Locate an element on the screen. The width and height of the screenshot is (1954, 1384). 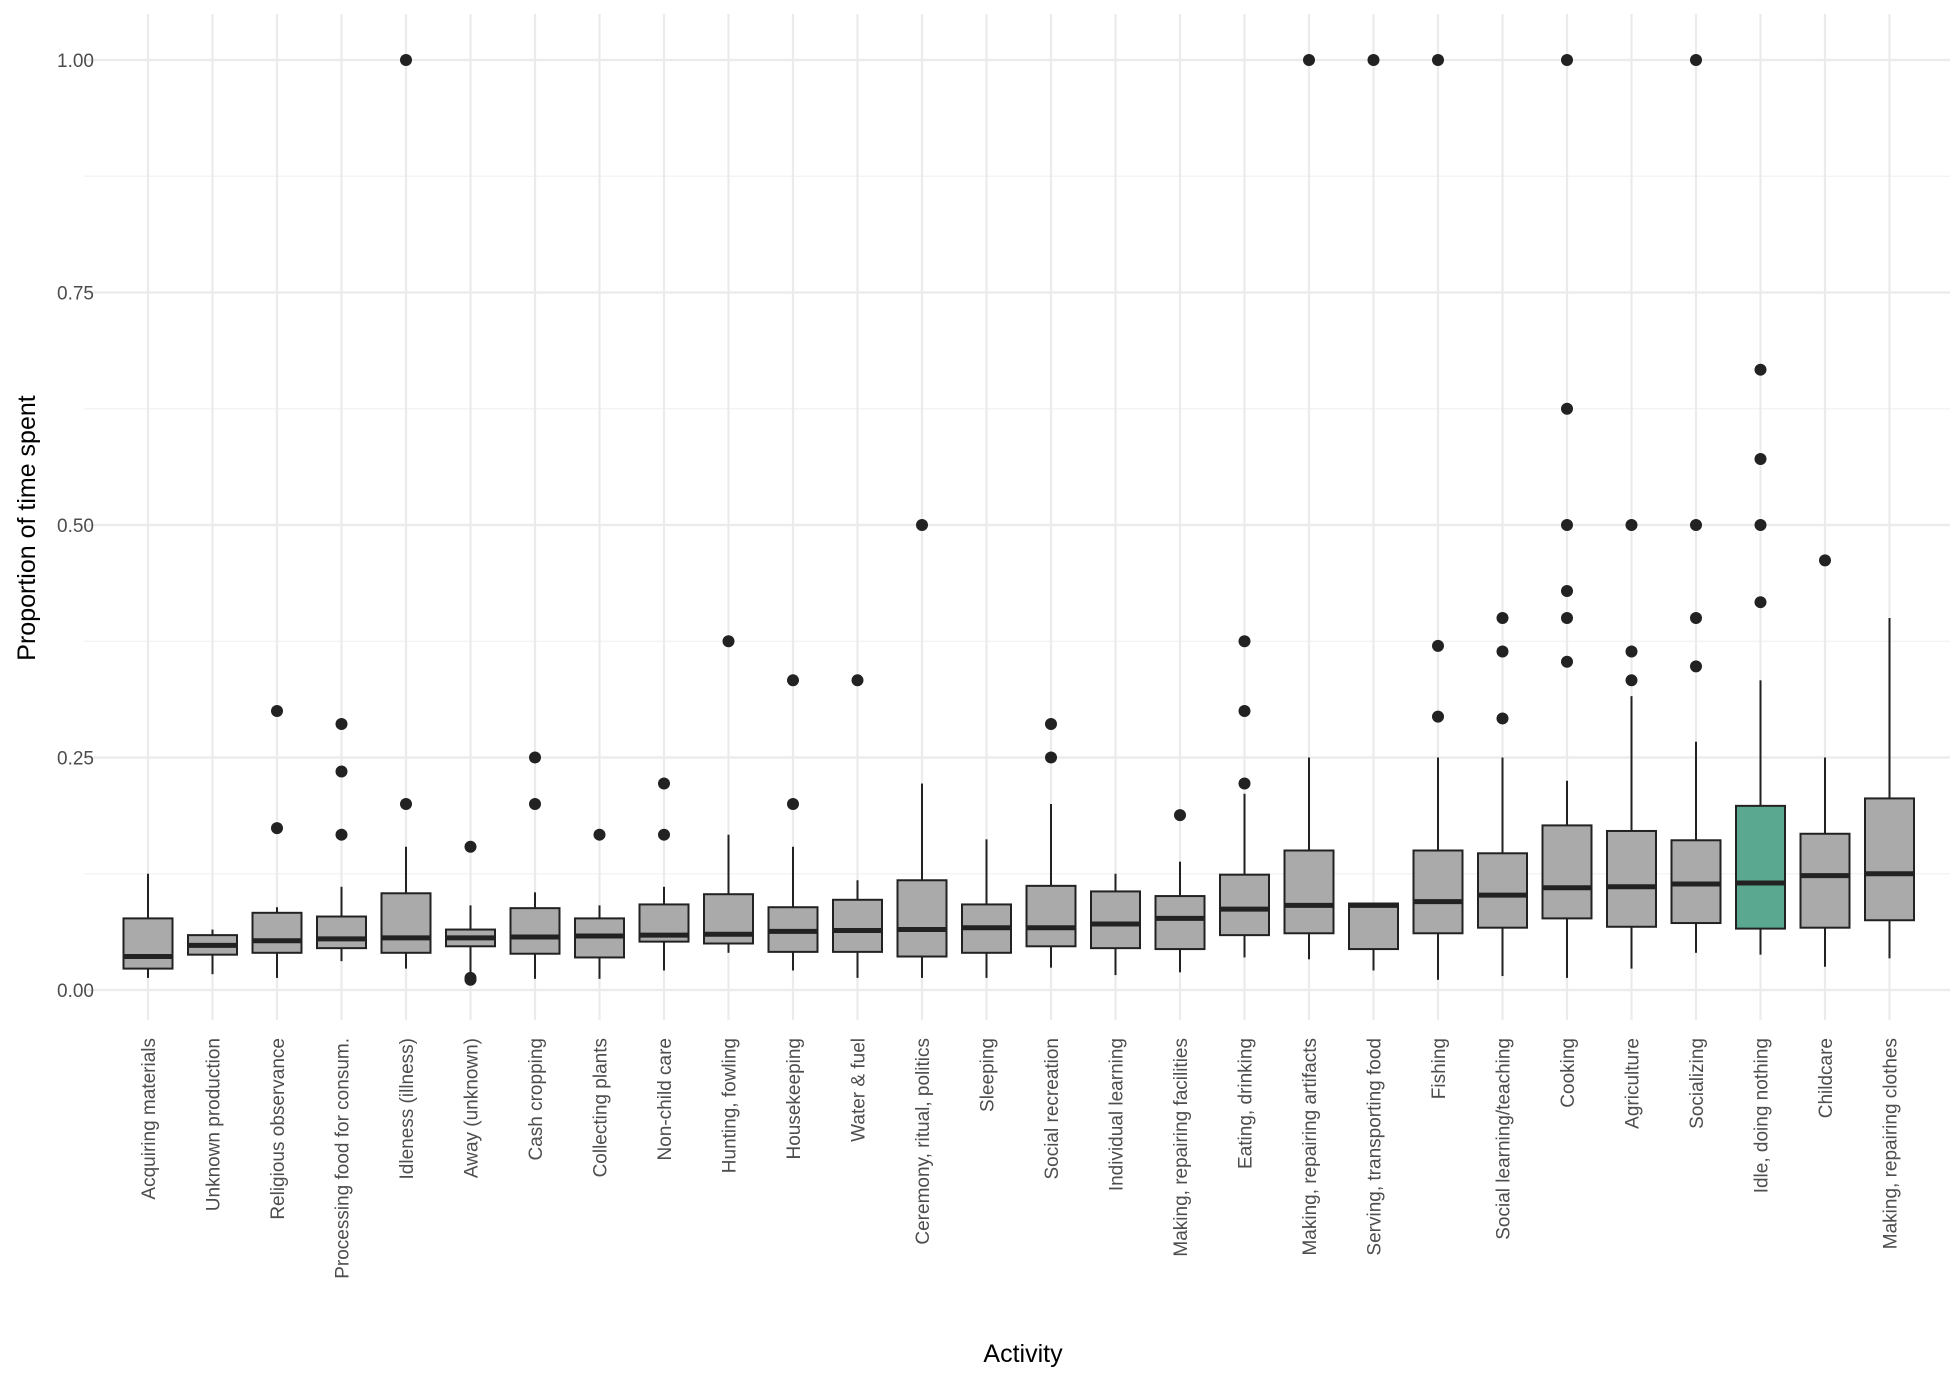
x-tick-label: Ceremony, ritual, politics is located at coordinates (923, 1141).